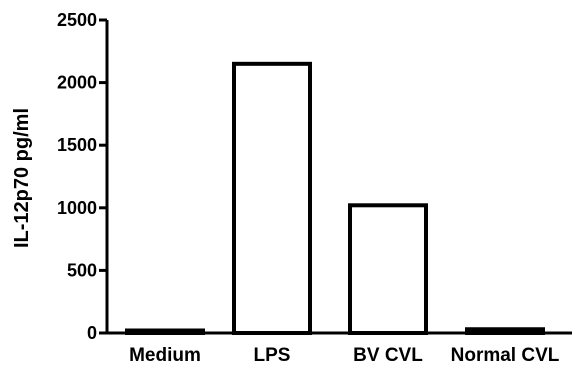 The height and width of the screenshot is (366, 572). Describe the element at coordinates (92, 333) in the screenshot. I see `y-tick-label: 0` at that location.